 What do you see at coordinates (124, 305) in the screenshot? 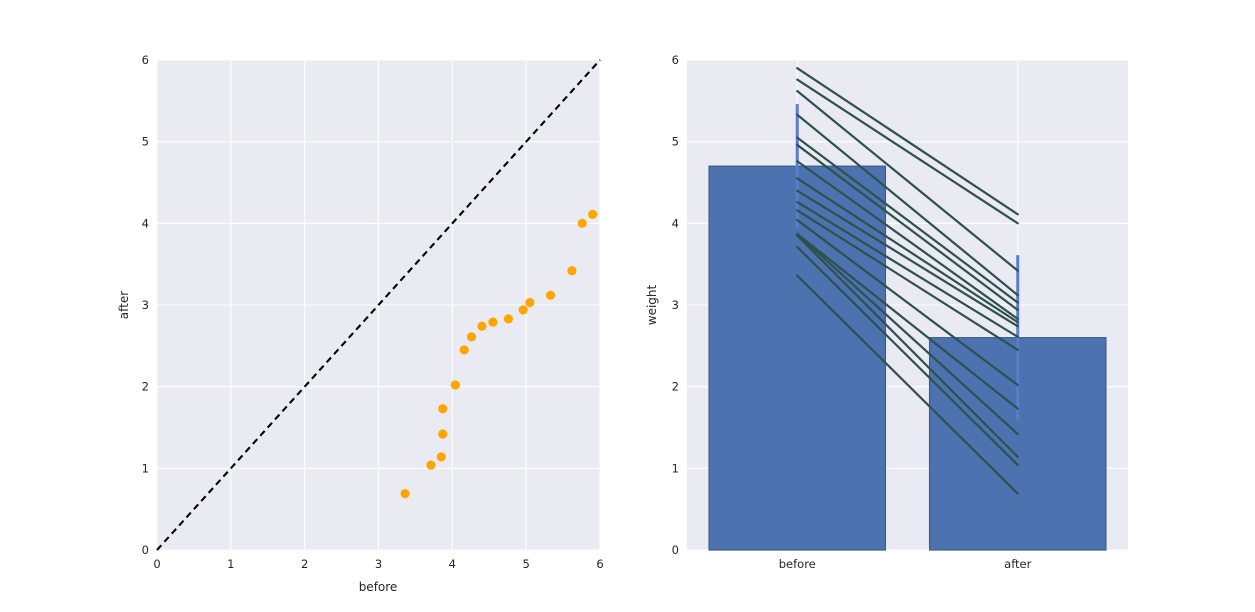
I see `left-plot-ylabel: after` at bounding box center [124, 305].